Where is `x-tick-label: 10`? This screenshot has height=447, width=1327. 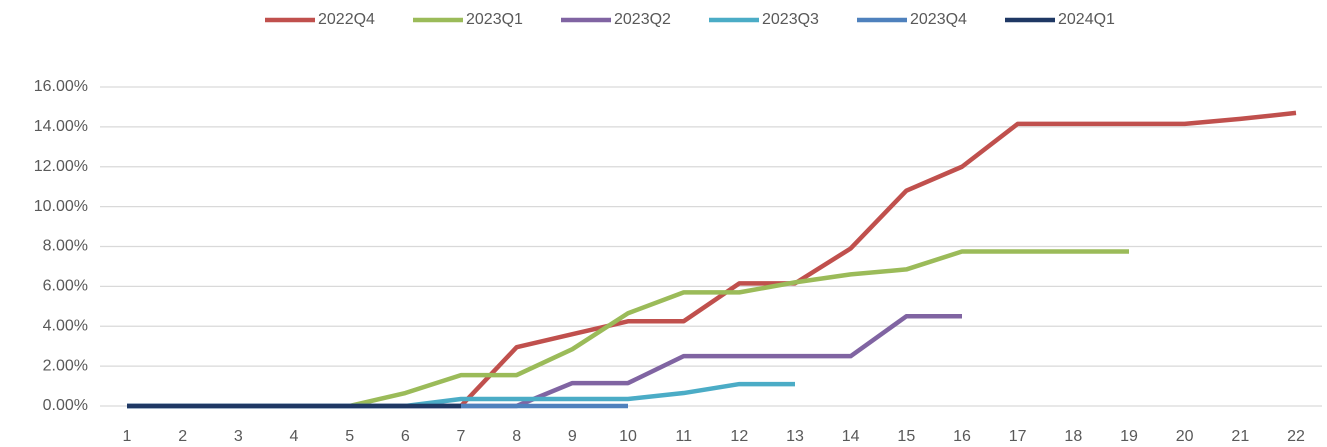
x-tick-label: 10 is located at coordinates (628, 436).